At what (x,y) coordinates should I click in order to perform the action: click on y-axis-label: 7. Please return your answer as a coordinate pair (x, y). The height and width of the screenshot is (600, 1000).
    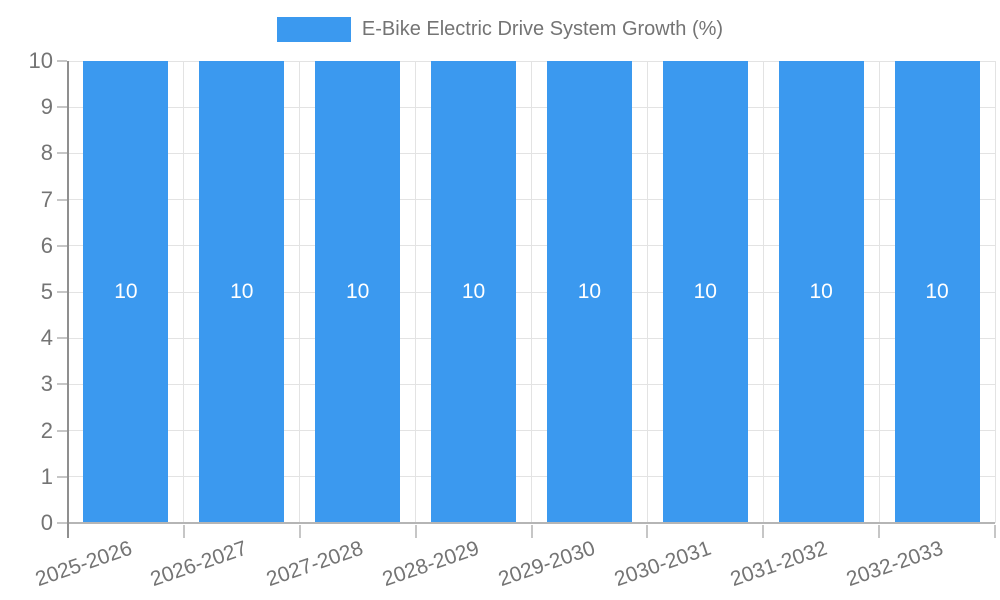
    Looking at the image, I should click on (46, 199).